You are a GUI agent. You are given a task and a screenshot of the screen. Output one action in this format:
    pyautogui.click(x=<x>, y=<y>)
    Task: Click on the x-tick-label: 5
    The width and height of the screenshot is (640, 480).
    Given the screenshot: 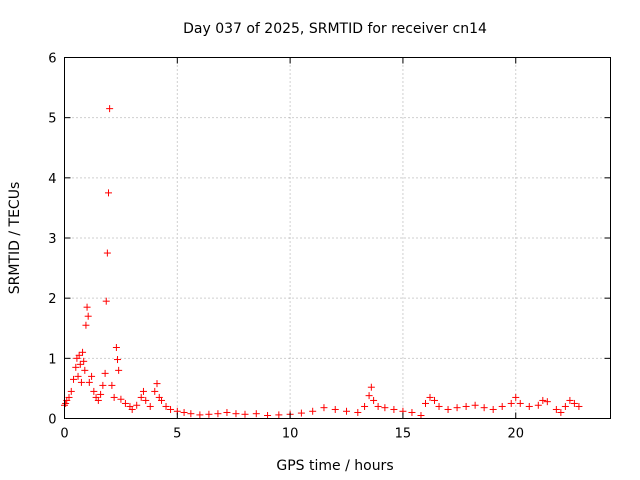 What is the action you would take?
    pyautogui.click(x=177, y=434)
    